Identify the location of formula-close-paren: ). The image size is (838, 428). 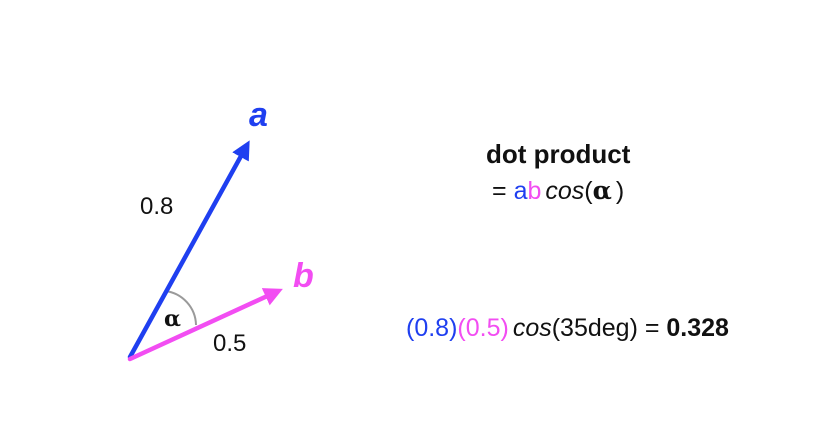
(620, 191).